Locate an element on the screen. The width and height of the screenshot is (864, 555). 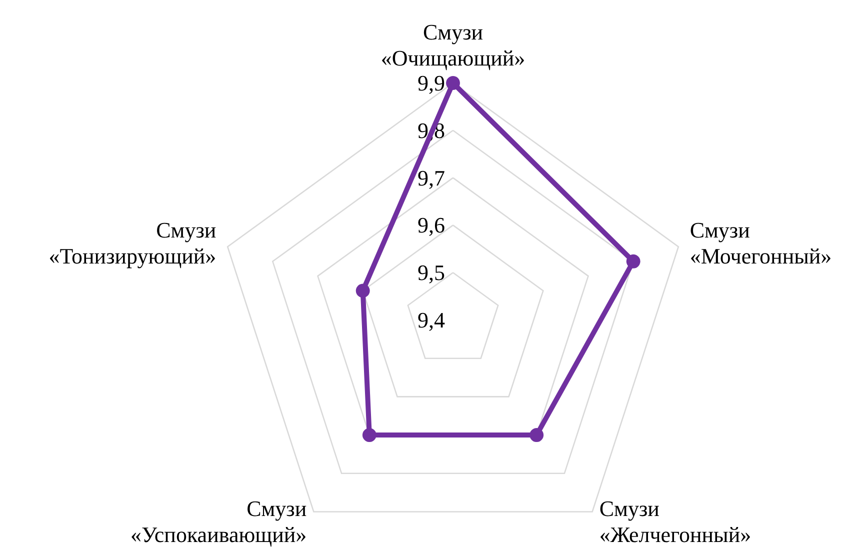
spoke-label: Смузи «Очищающий» is located at coordinates (453, 45).